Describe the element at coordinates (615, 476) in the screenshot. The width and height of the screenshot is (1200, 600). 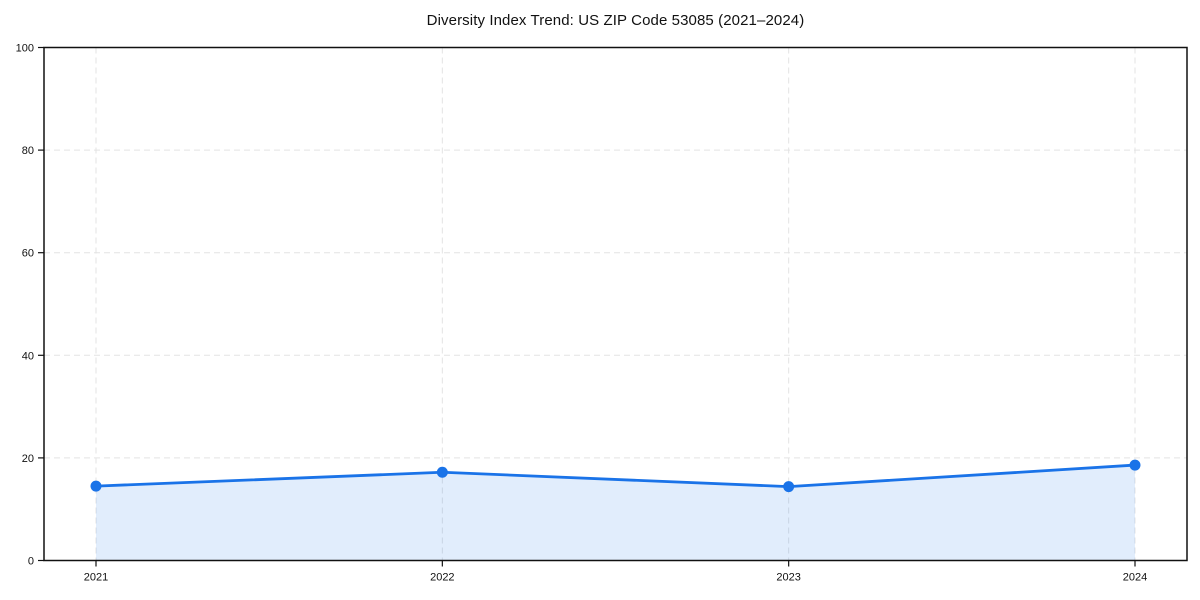
I see `trend-line` at that location.